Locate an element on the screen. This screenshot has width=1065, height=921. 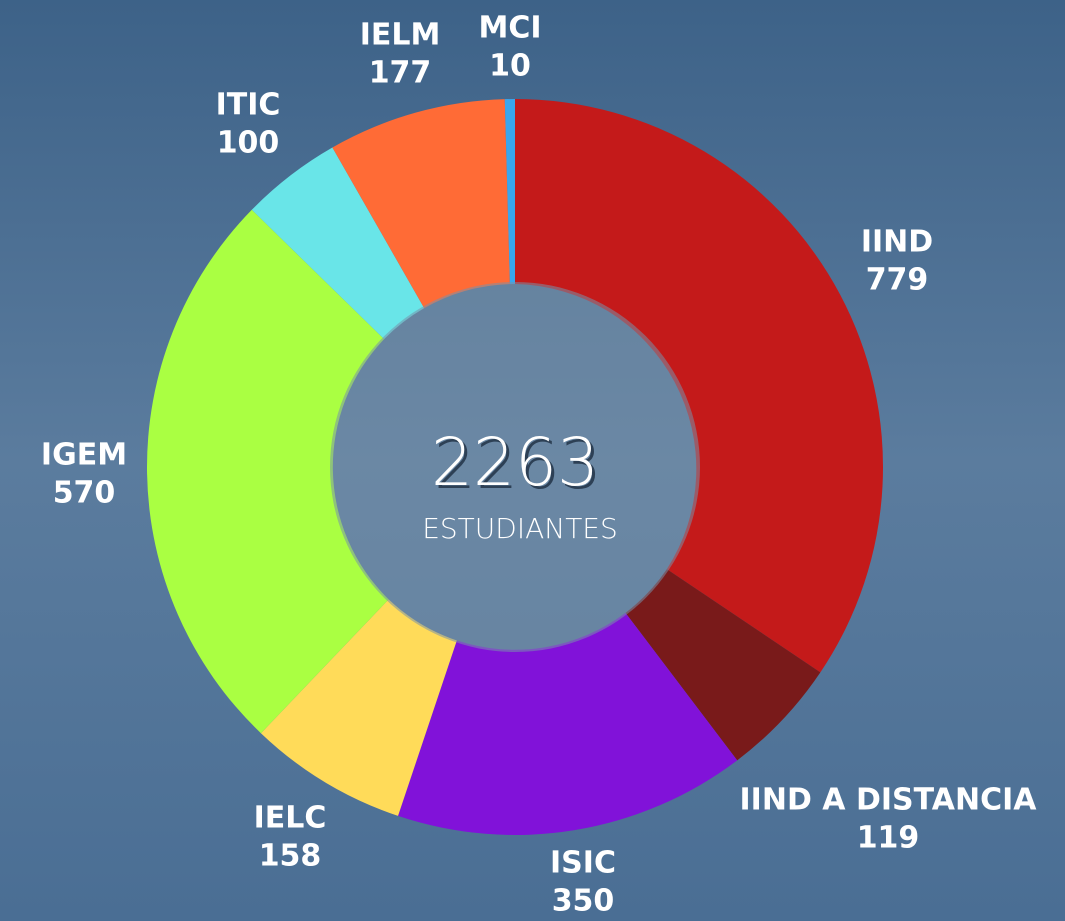
center-label: ESTUDIANTES is located at coordinates (520, 528).